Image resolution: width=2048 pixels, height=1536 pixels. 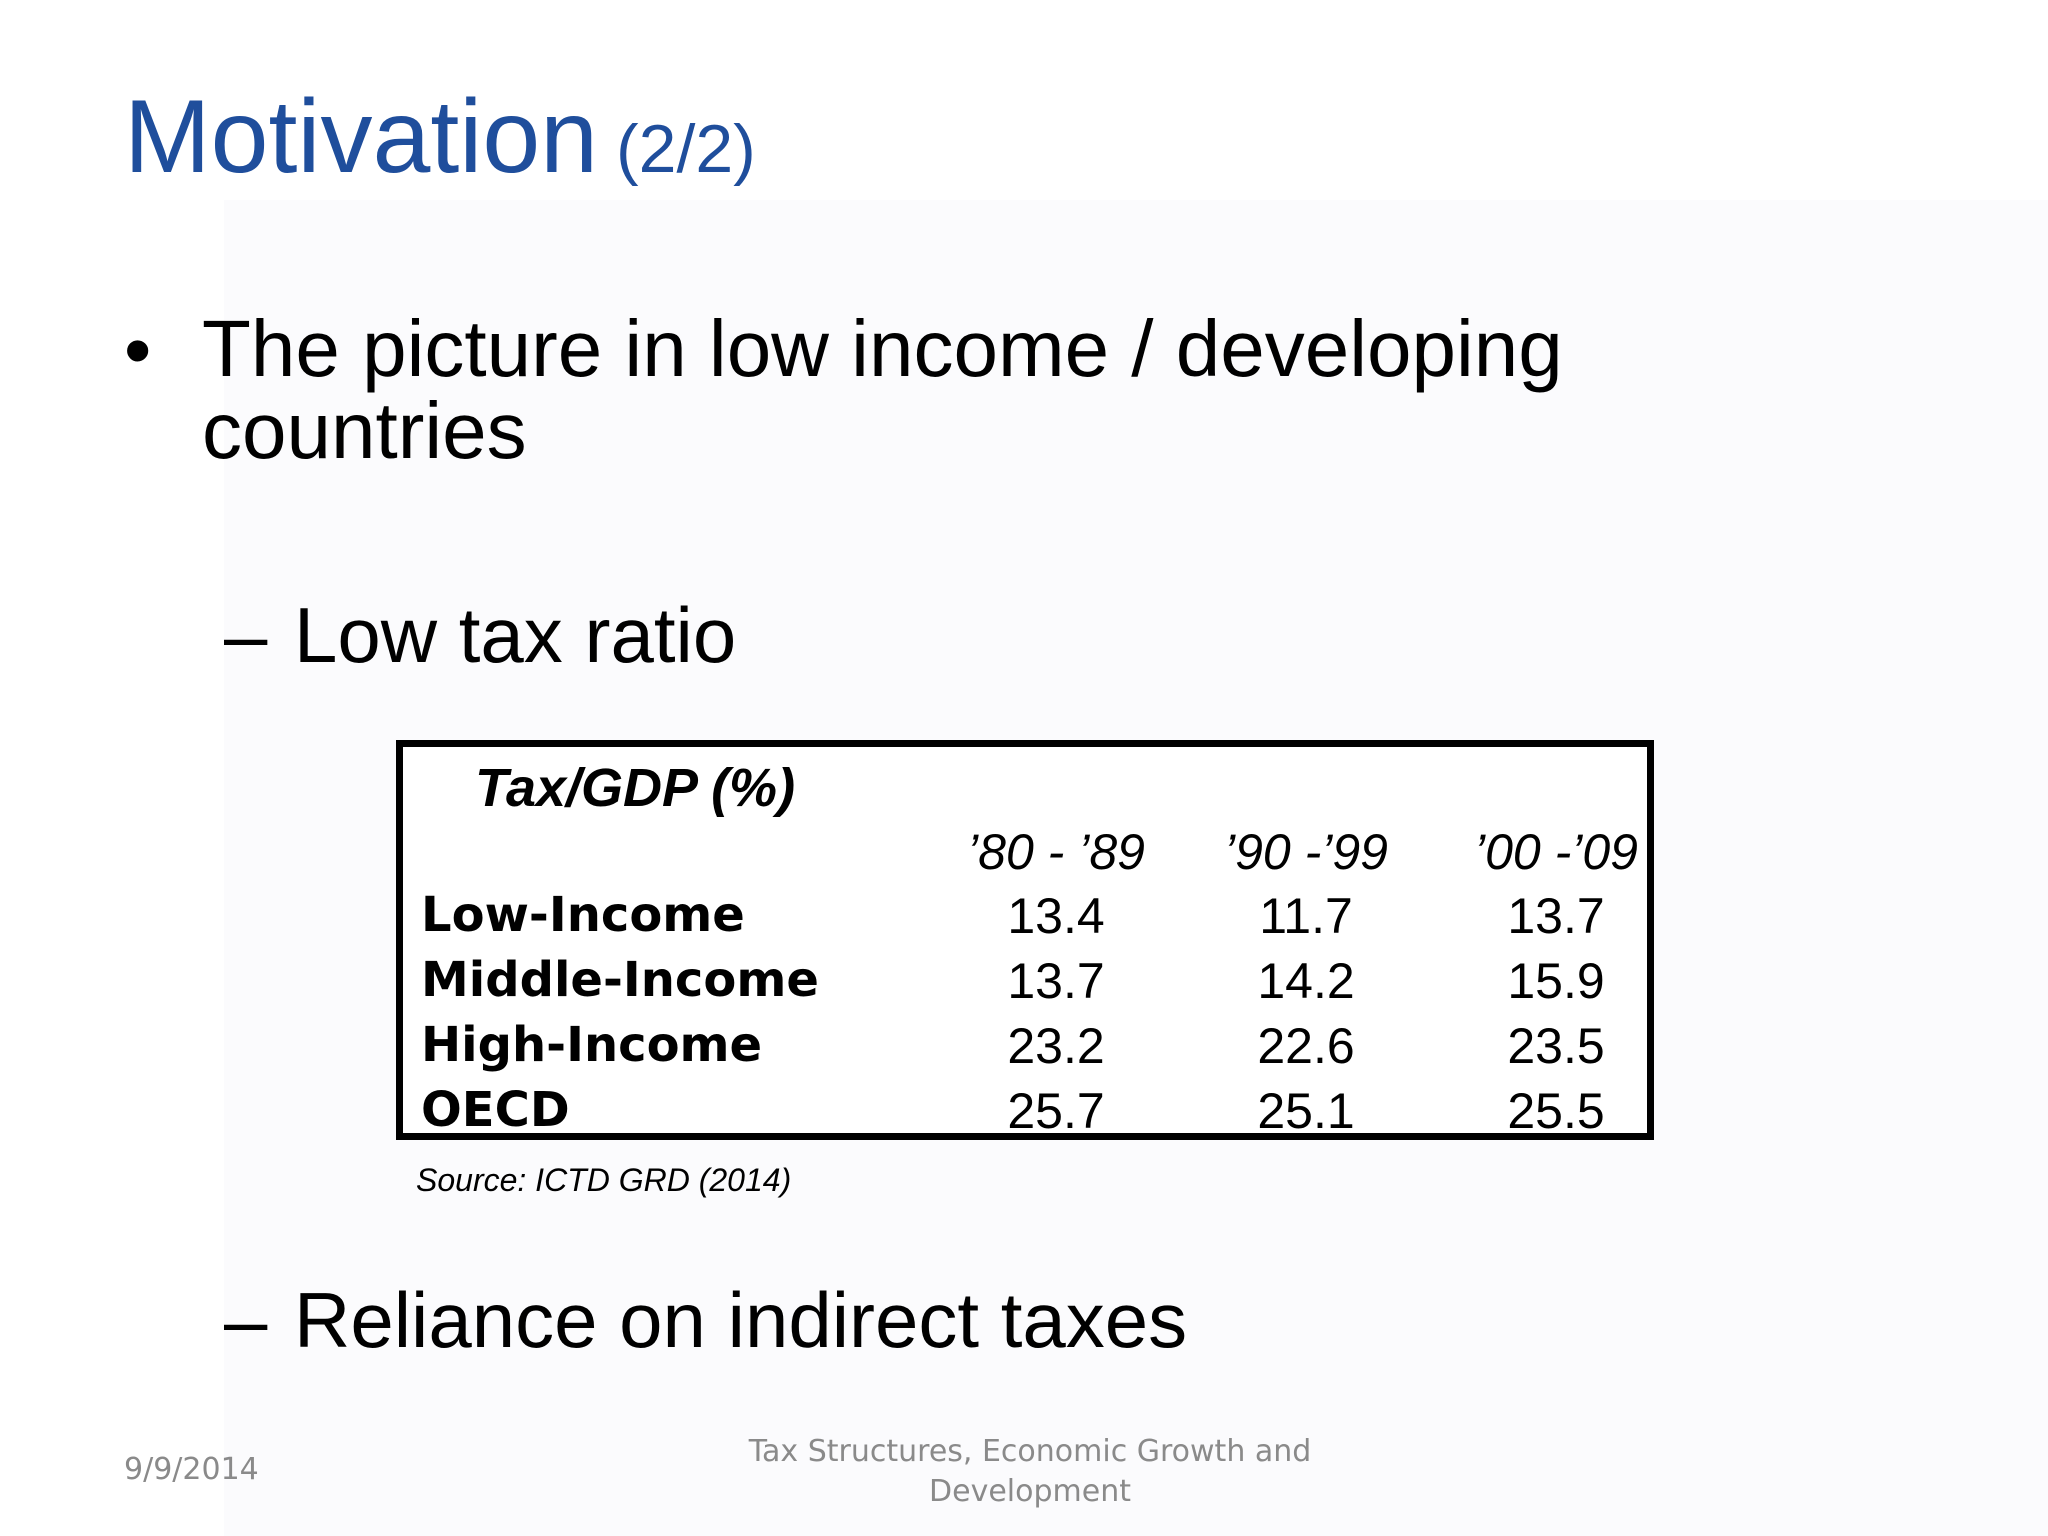 What do you see at coordinates (1056, 1111) in the screenshot?
I see `table-cell: 25.7` at bounding box center [1056, 1111].